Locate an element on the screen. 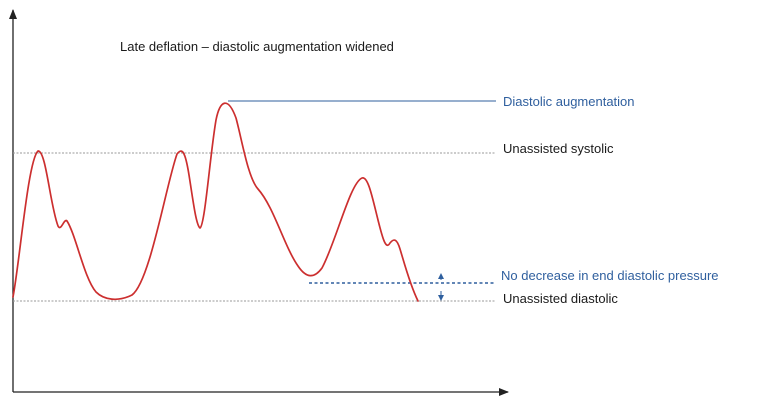 The width and height of the screenshot is (769, 400). unassisted-diastolic-label: Unassisted diastolic is located at coordinates (560, 298).